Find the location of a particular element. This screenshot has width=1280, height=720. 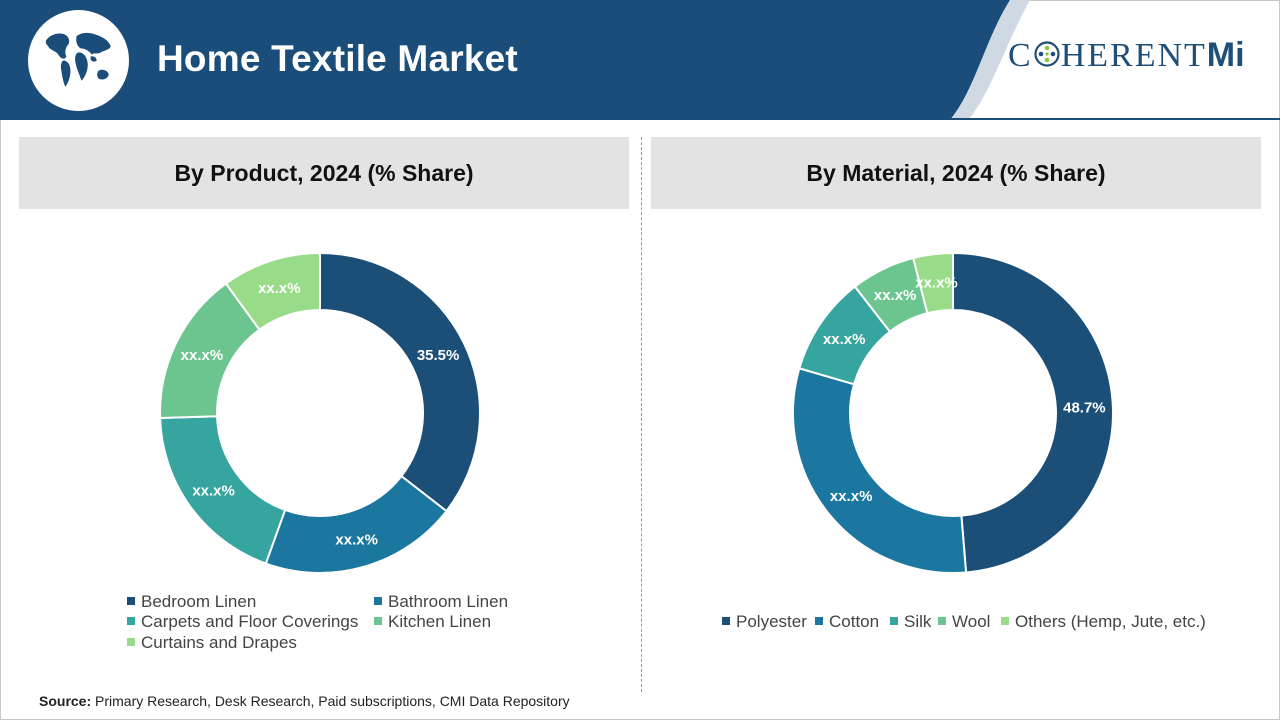

donut-chart-material: 48.7%xx.x%xx.x%xx.x%xx.x% is located at coordinates (953, 412).